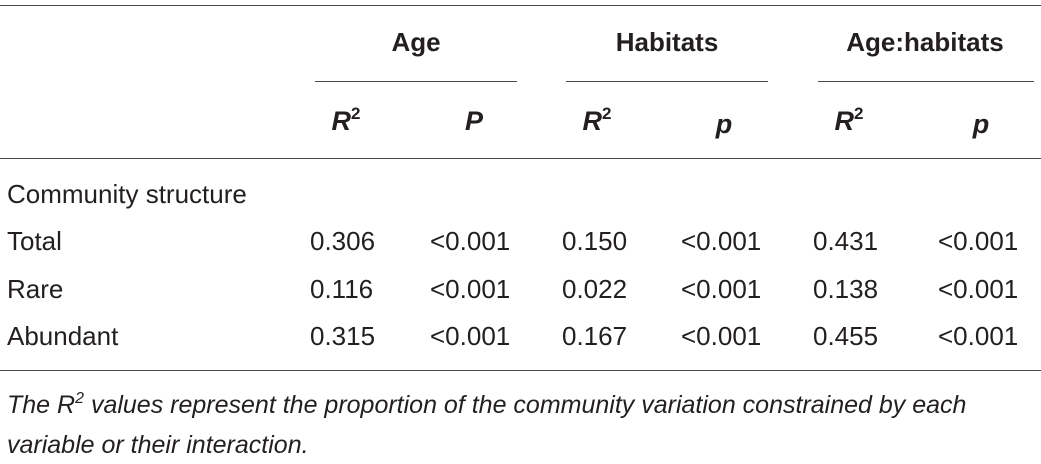 The image size is (1041, 464). What do you see at coordinates (667, 42) in the screenshot?
I see `group-header-habitats: Habitats` at bounding box center [667, 42].